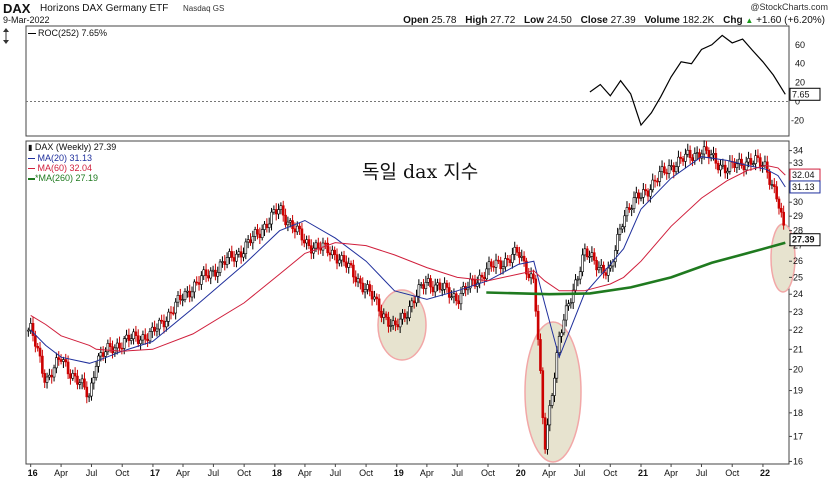  What do you see at coordinates (805, 187) in the screenshot?
I see `ma20-last-value: 31.13` at bounding box center [805, 187].